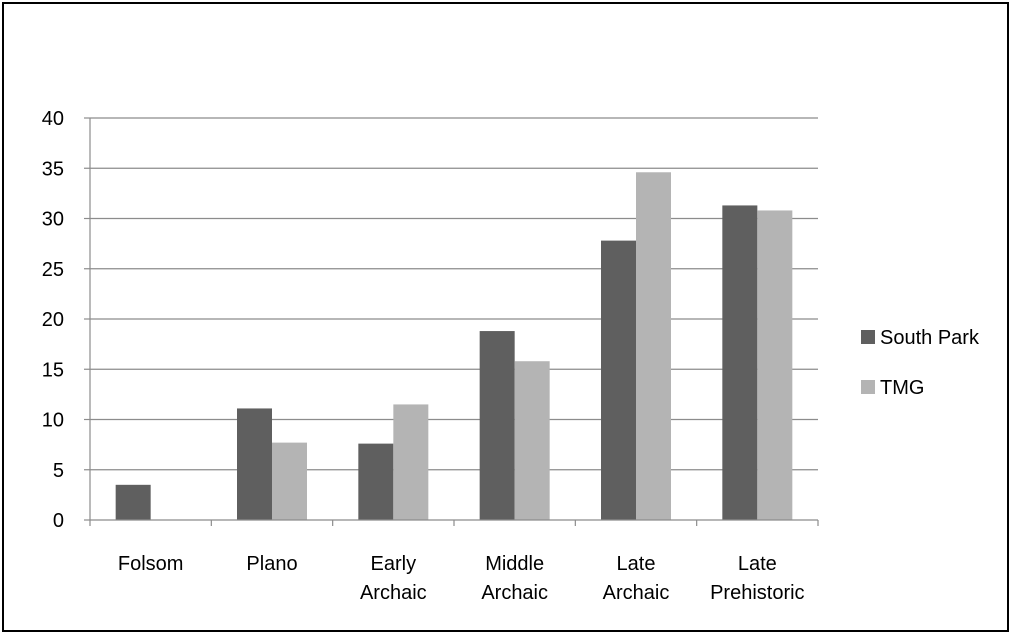 This screenshot has width=1015, height=636. What do you see at coordinates (53, 169) in the screenshot?
I see `y-tick-label-35: 35` at bounding box center [53, 169].